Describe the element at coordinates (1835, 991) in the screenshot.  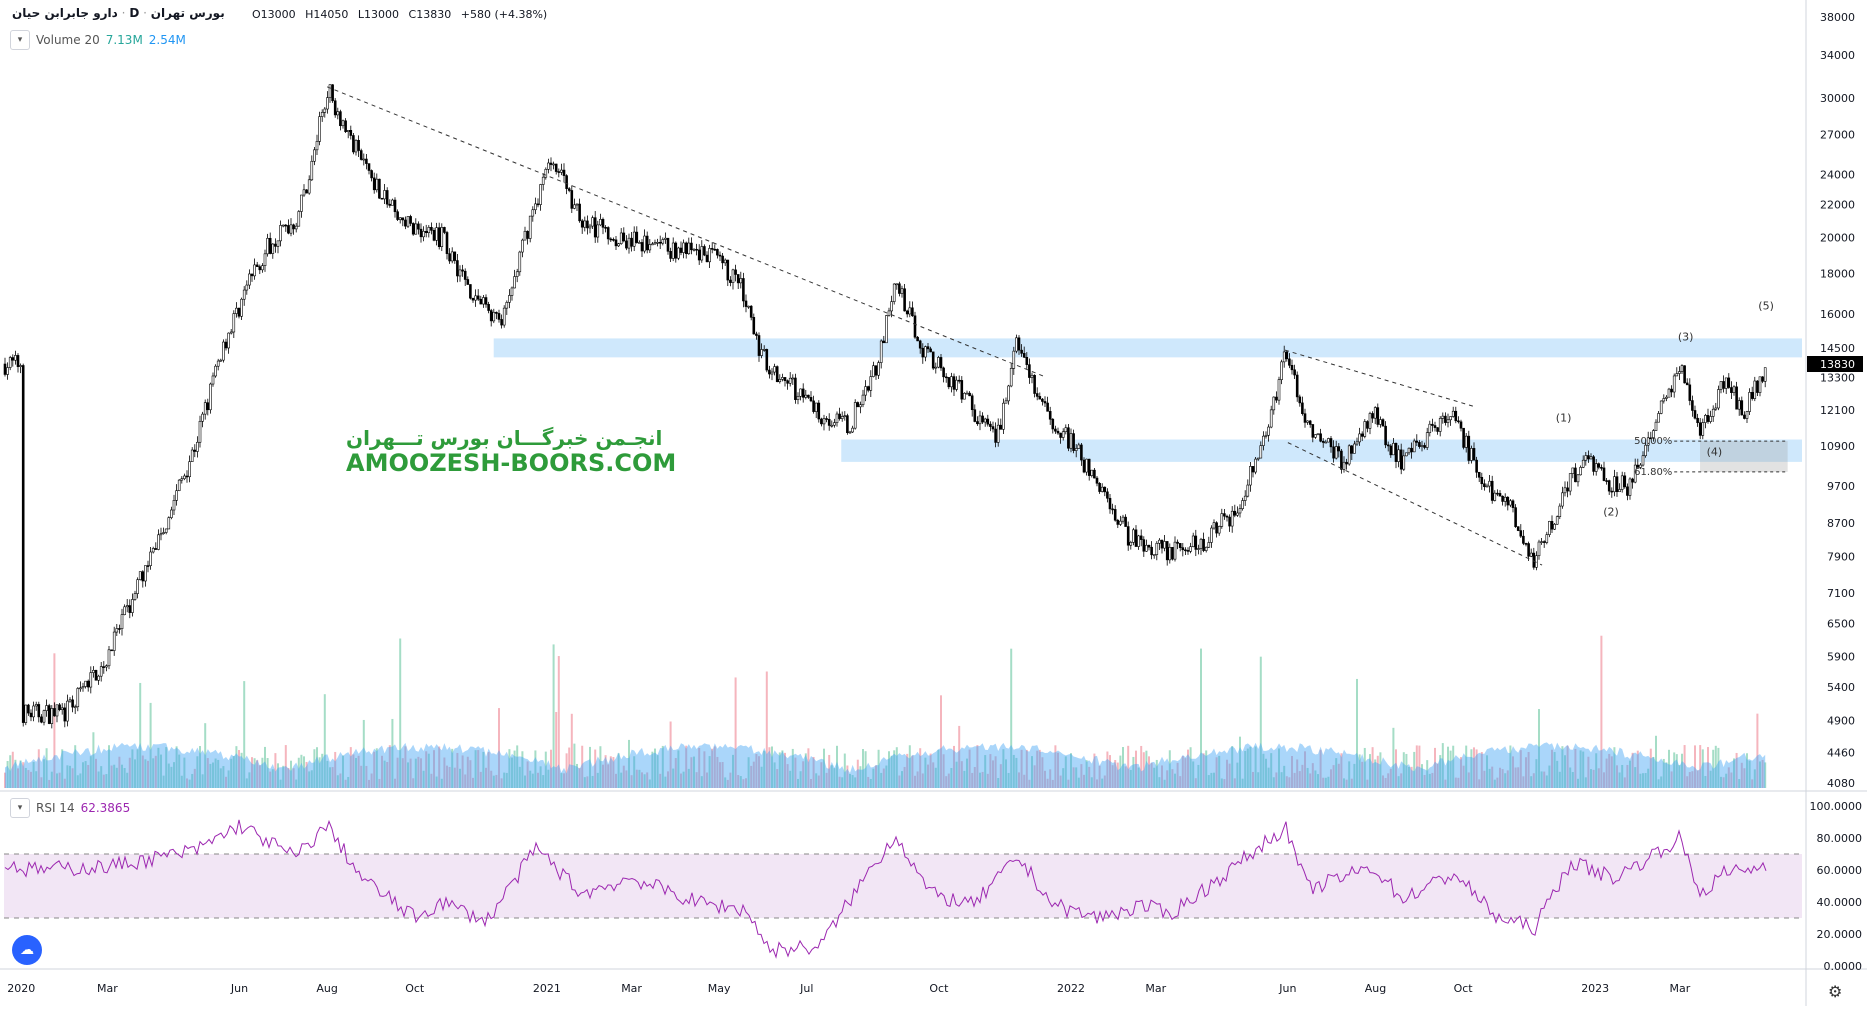
I see `gear-icon: ⚙` at that location.